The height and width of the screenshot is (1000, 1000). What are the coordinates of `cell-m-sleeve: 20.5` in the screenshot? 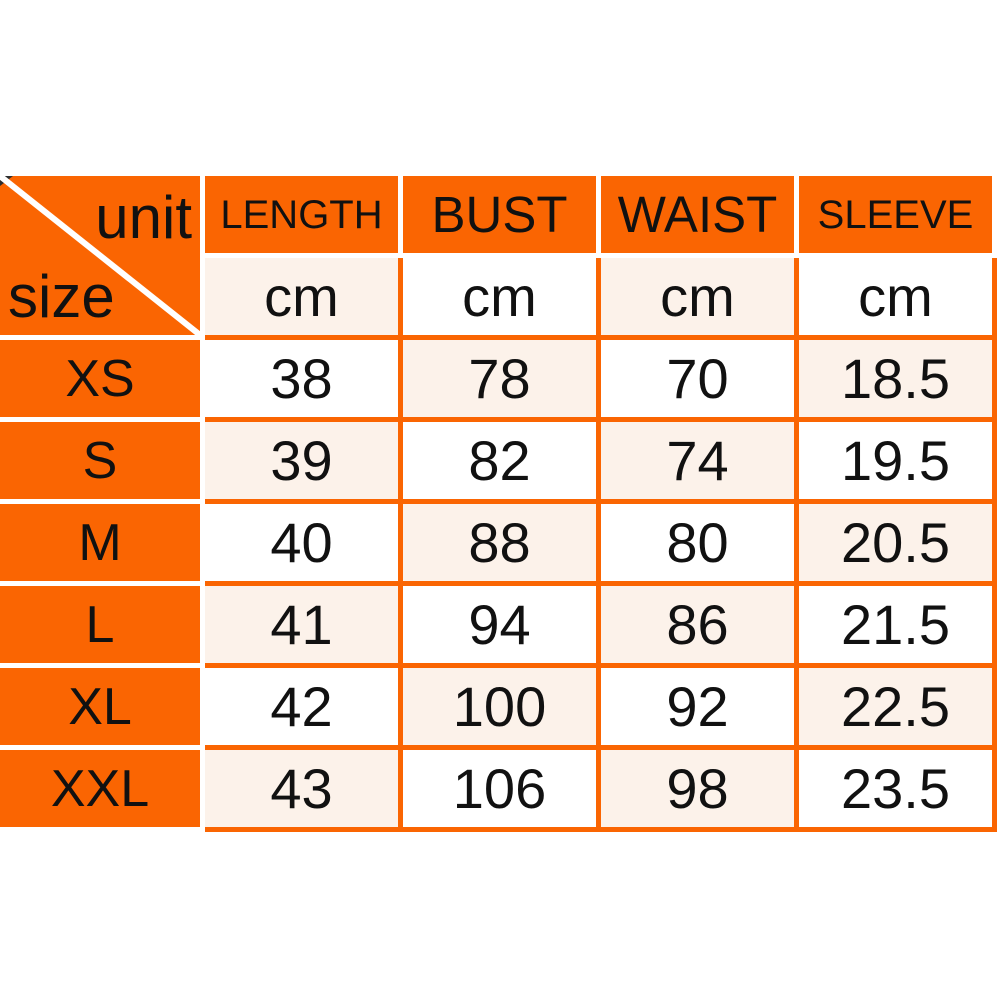 It's located at (895, 542).